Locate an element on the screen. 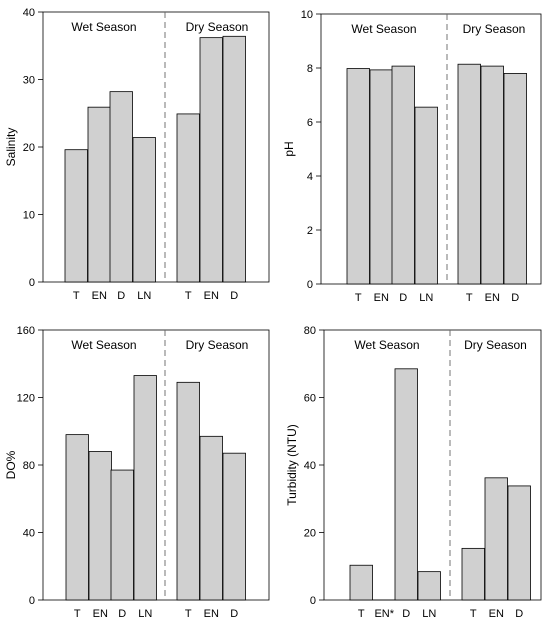 The image size is (550, 623). y-tick-label: 160 is located at coordinates (26, 331).